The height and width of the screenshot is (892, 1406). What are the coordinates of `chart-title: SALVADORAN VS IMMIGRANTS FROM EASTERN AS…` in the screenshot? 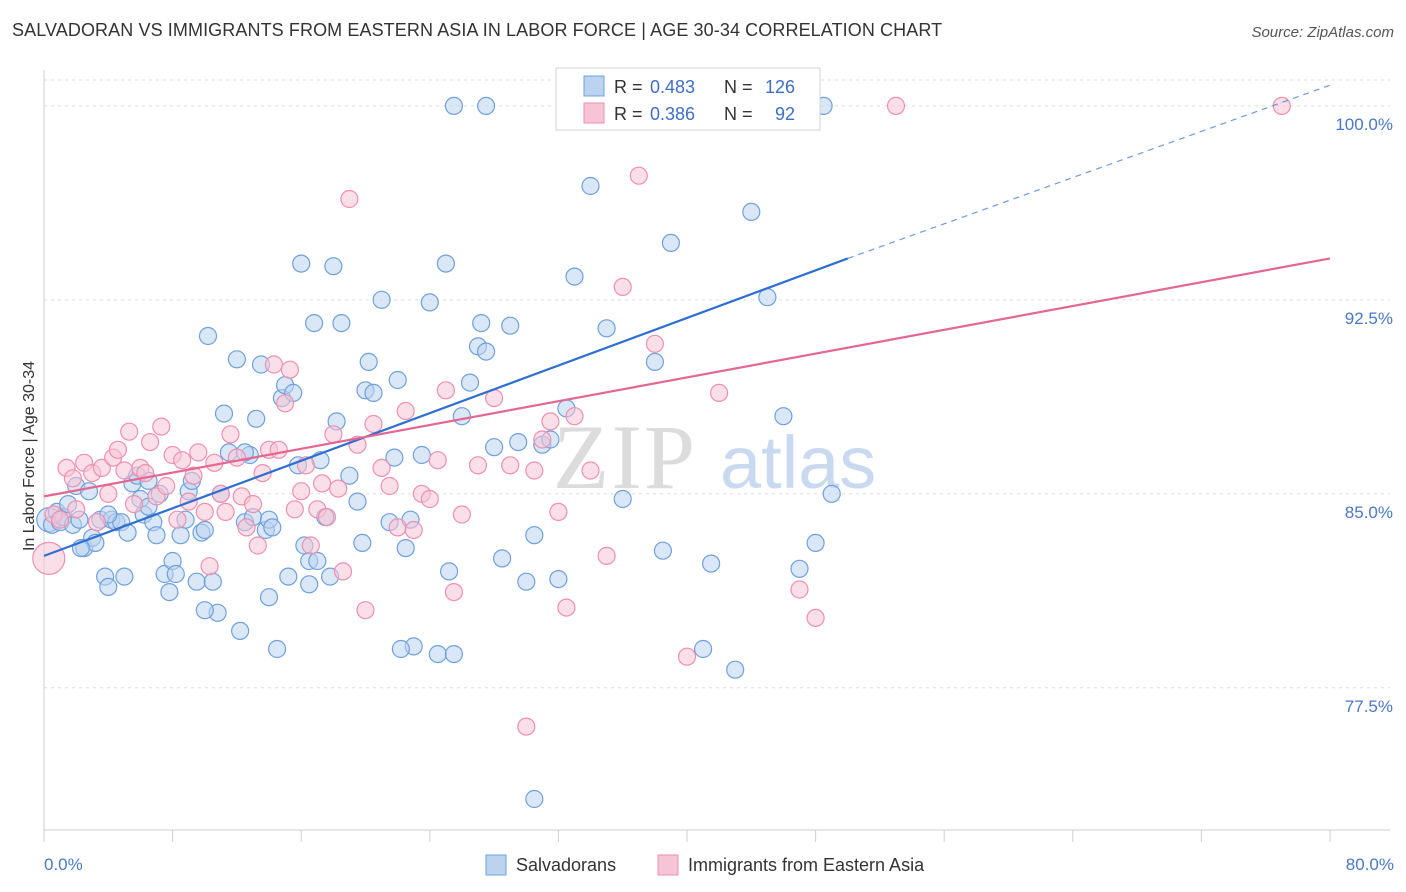 It's located at (477, 30).